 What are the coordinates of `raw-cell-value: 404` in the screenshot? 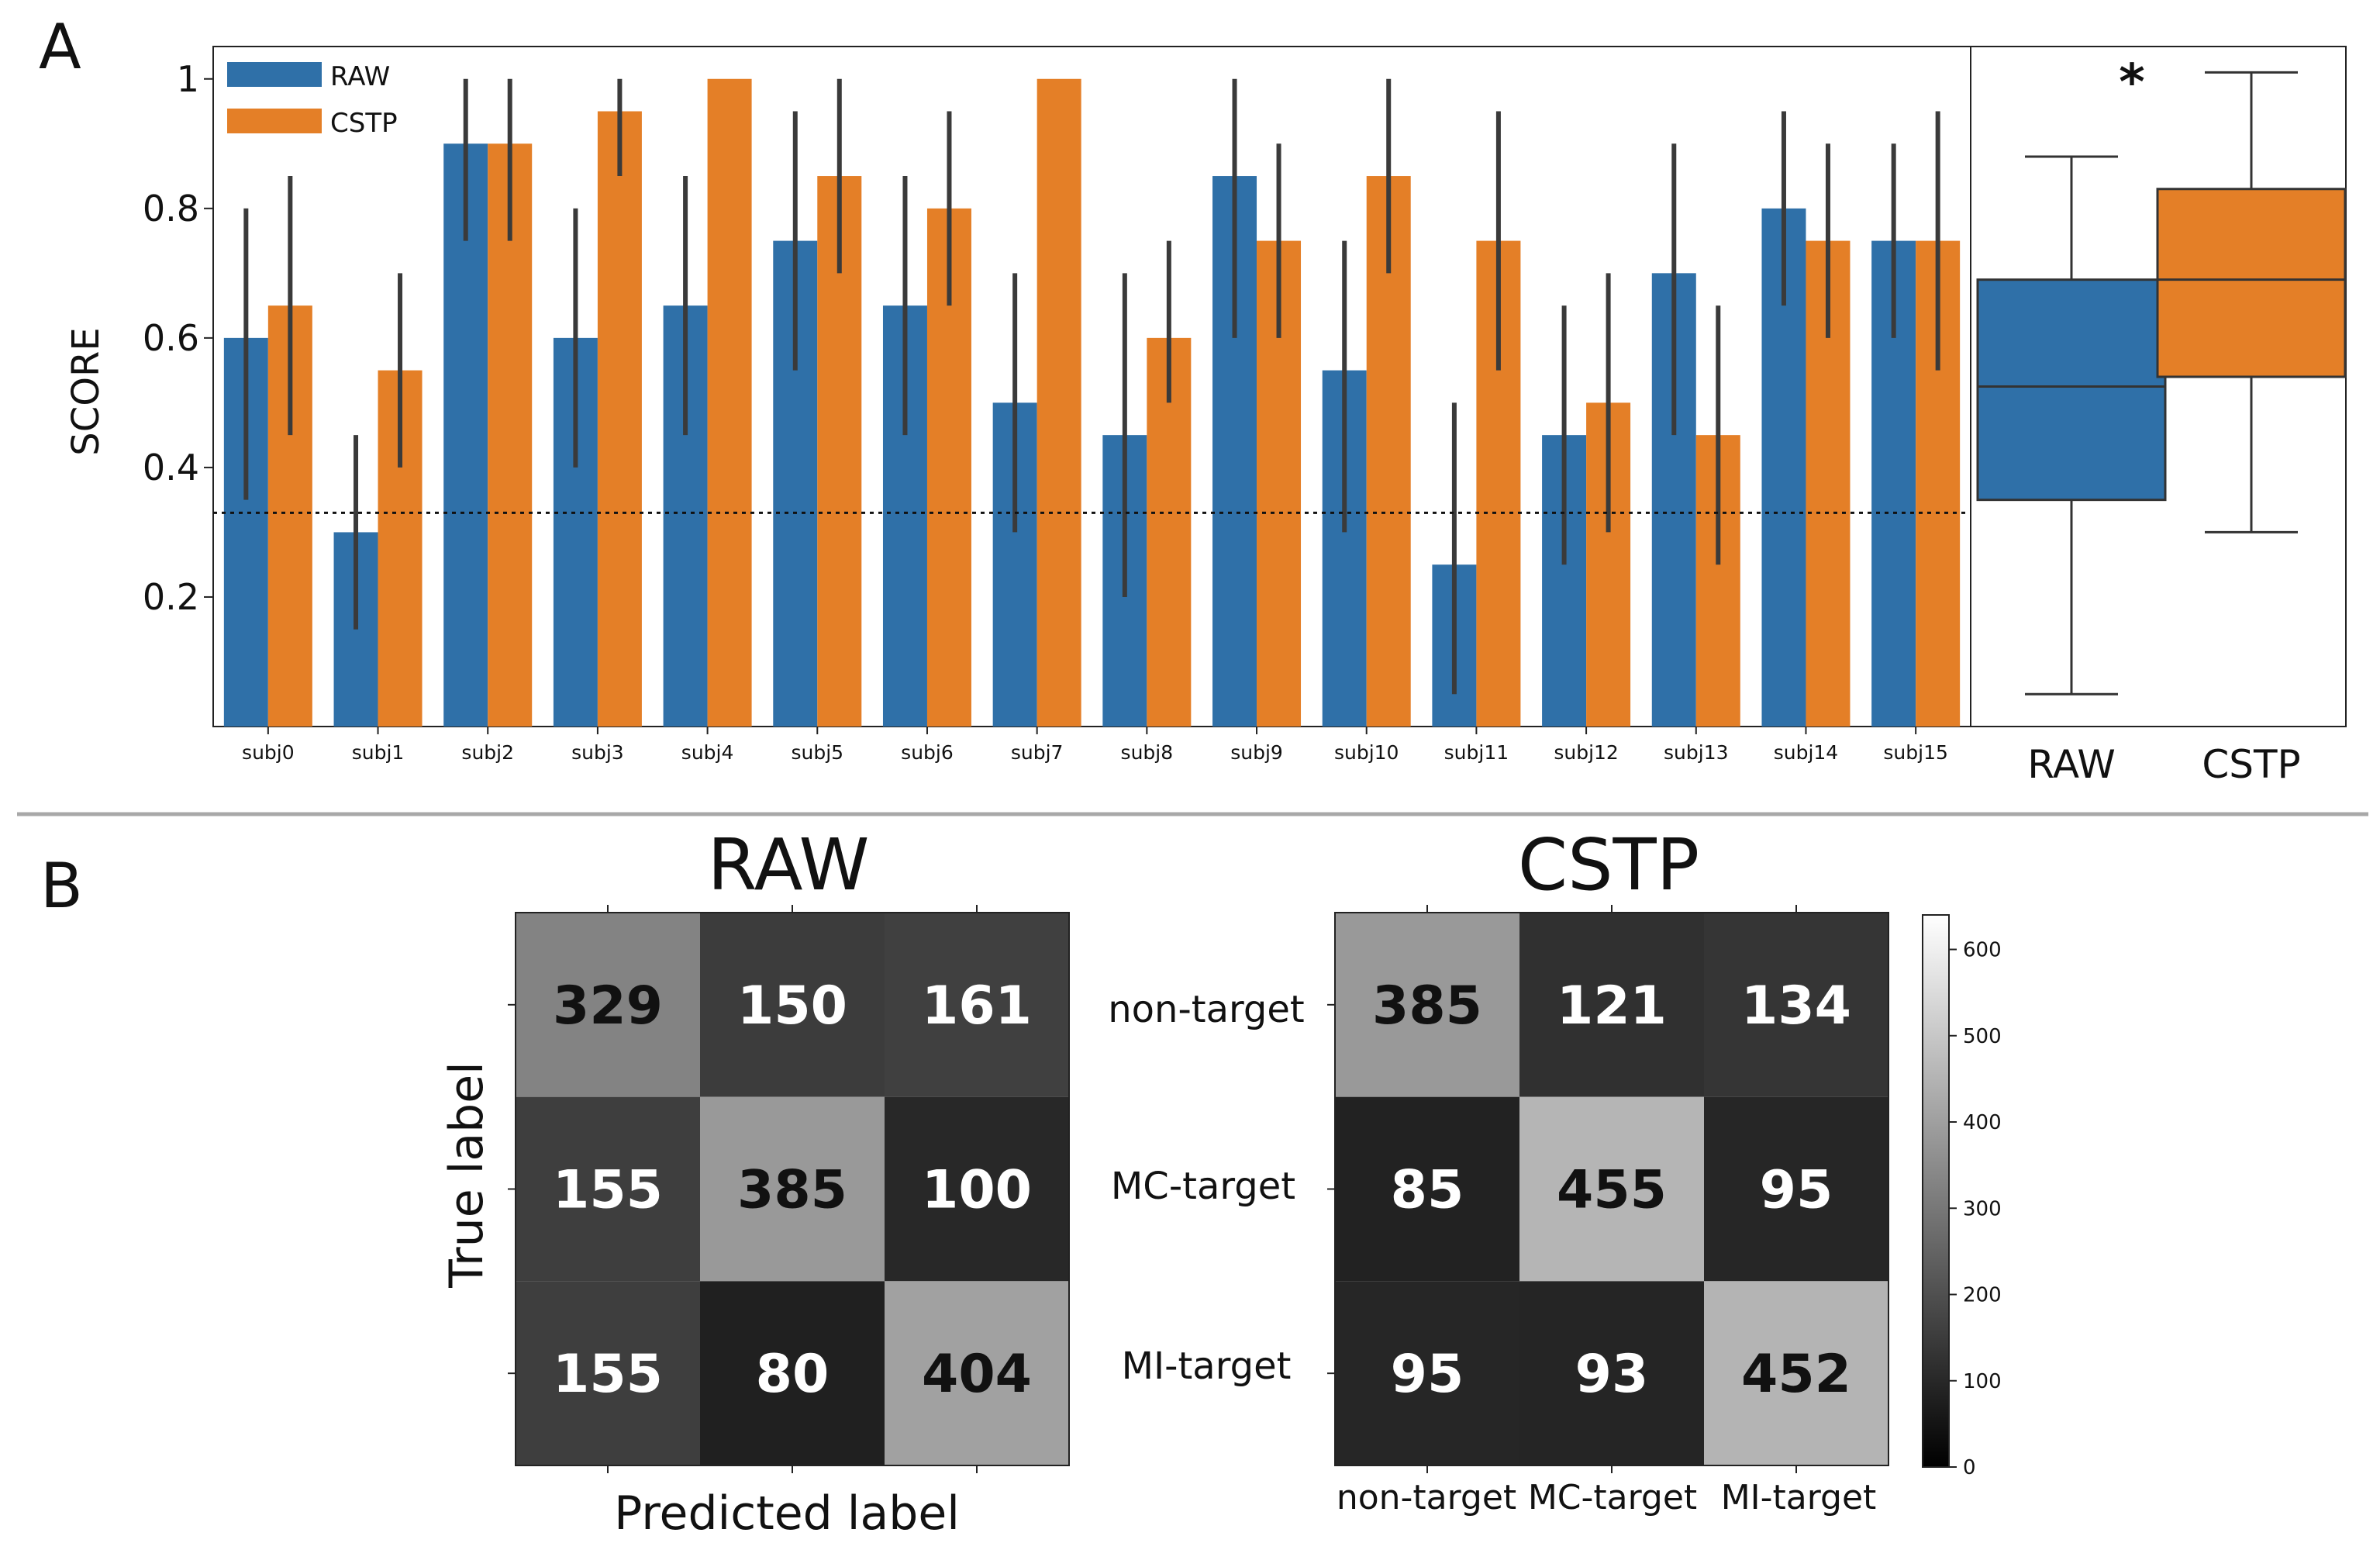 It's located at (977, 1374).